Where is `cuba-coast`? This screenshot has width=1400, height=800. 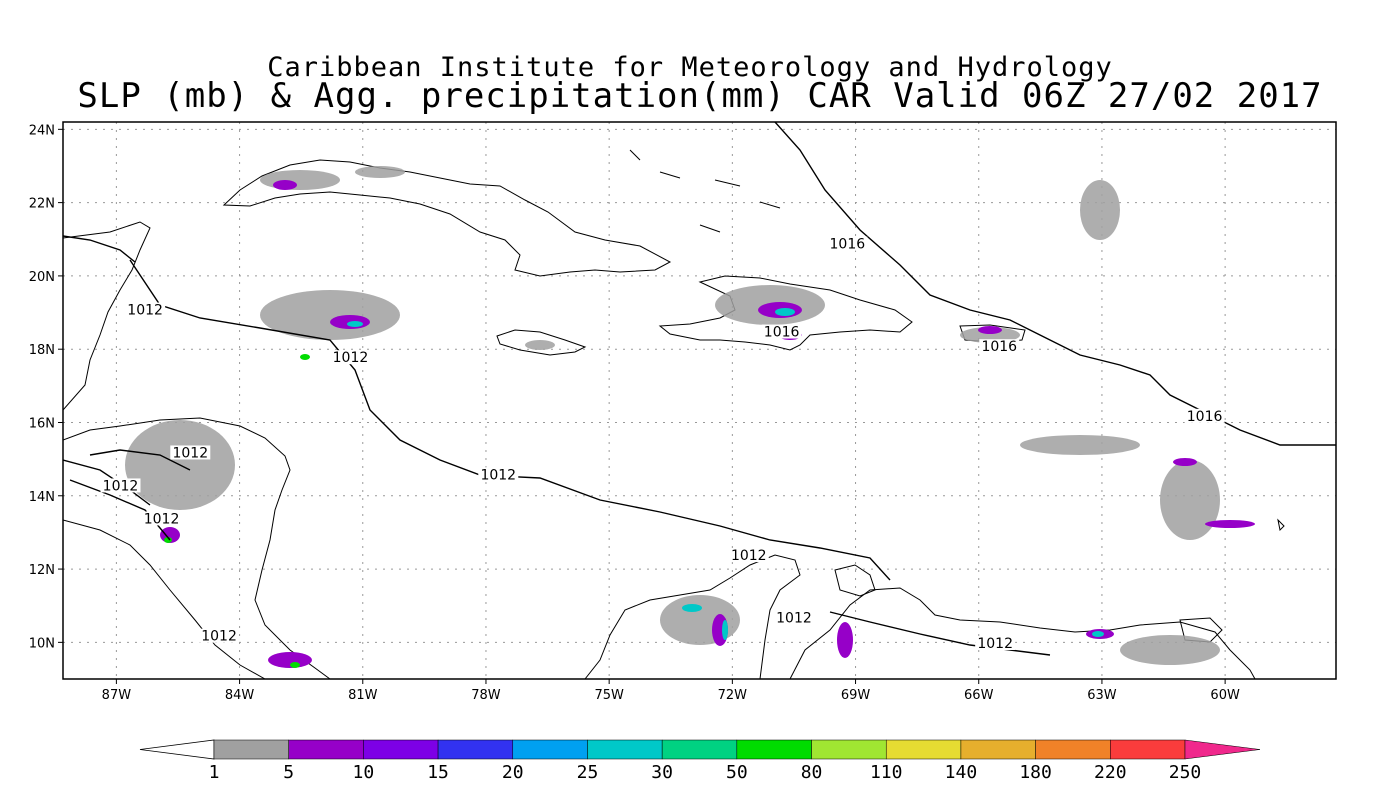 cuba-coast is located at coordinates (447, 218).